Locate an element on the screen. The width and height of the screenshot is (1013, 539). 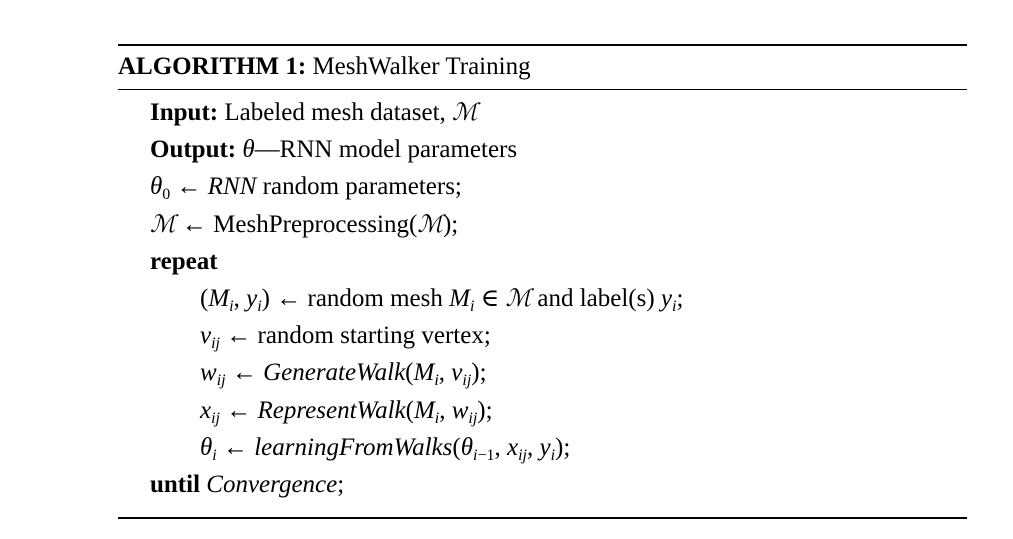
start-vertex-line: vij ← random starting vertex; is located at coordinates (345, 337).